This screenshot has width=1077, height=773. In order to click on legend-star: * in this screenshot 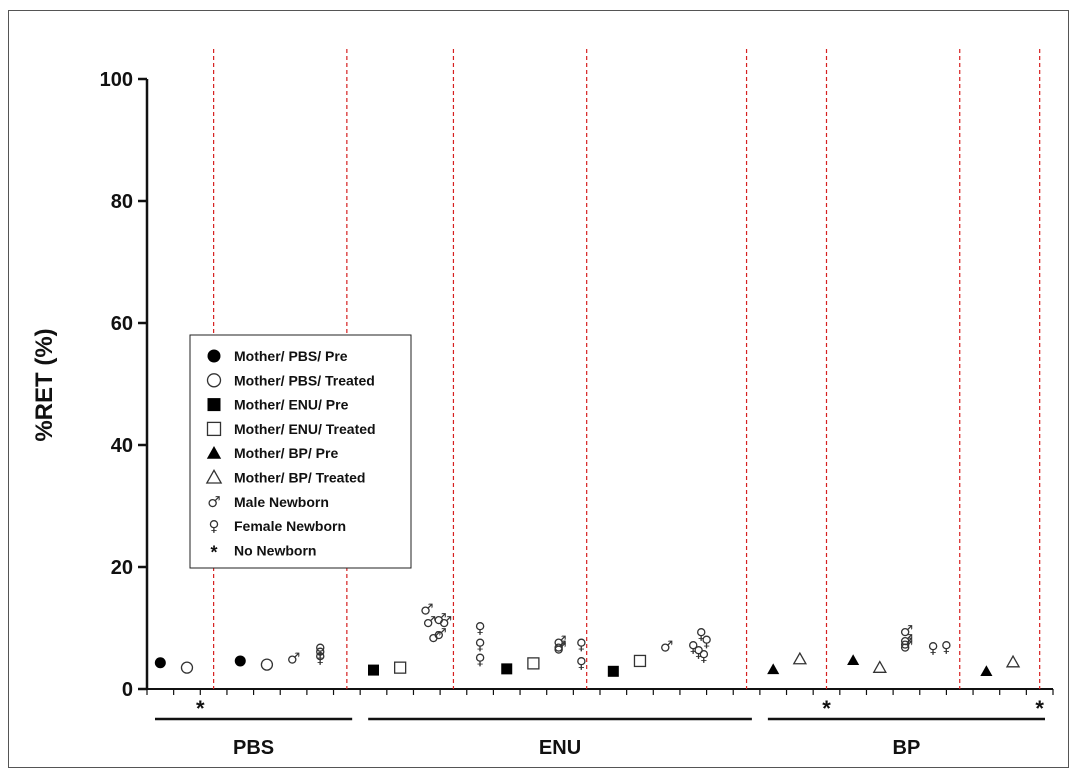, I will do `click(213, 552)`.